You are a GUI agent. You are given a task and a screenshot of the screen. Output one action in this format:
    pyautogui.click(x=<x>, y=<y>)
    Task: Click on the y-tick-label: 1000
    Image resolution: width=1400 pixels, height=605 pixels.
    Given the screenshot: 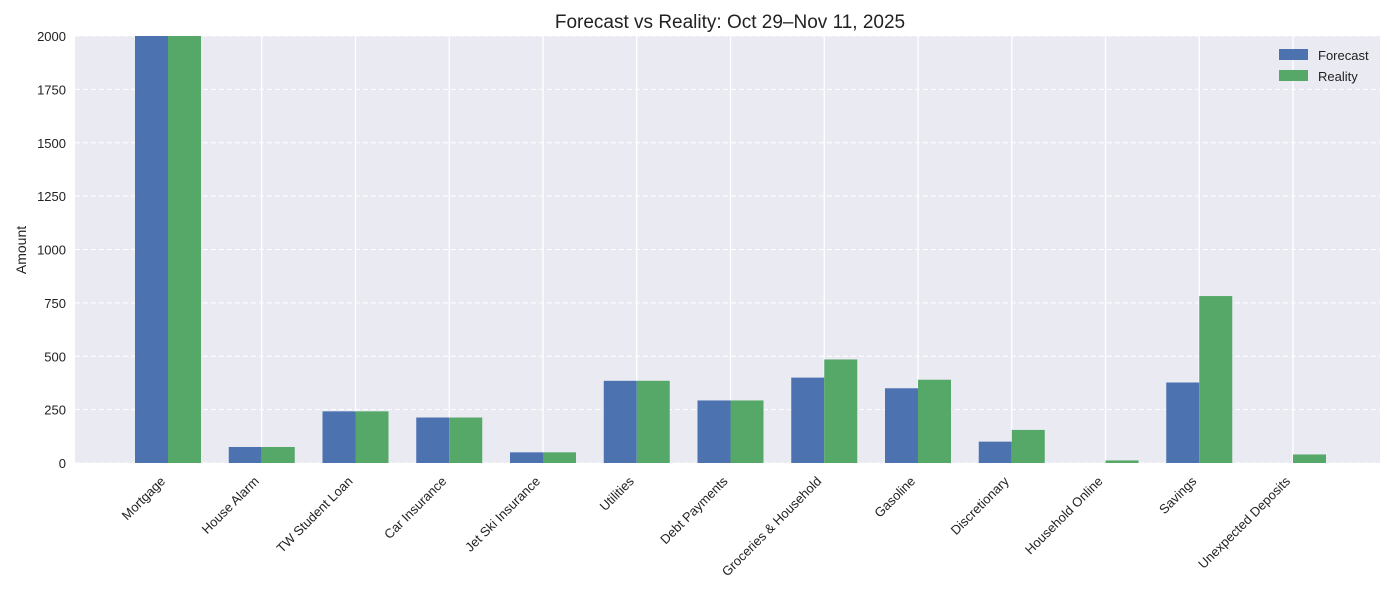 What is the action you would take?
    pyautogui.click(x=51, y=250)
    